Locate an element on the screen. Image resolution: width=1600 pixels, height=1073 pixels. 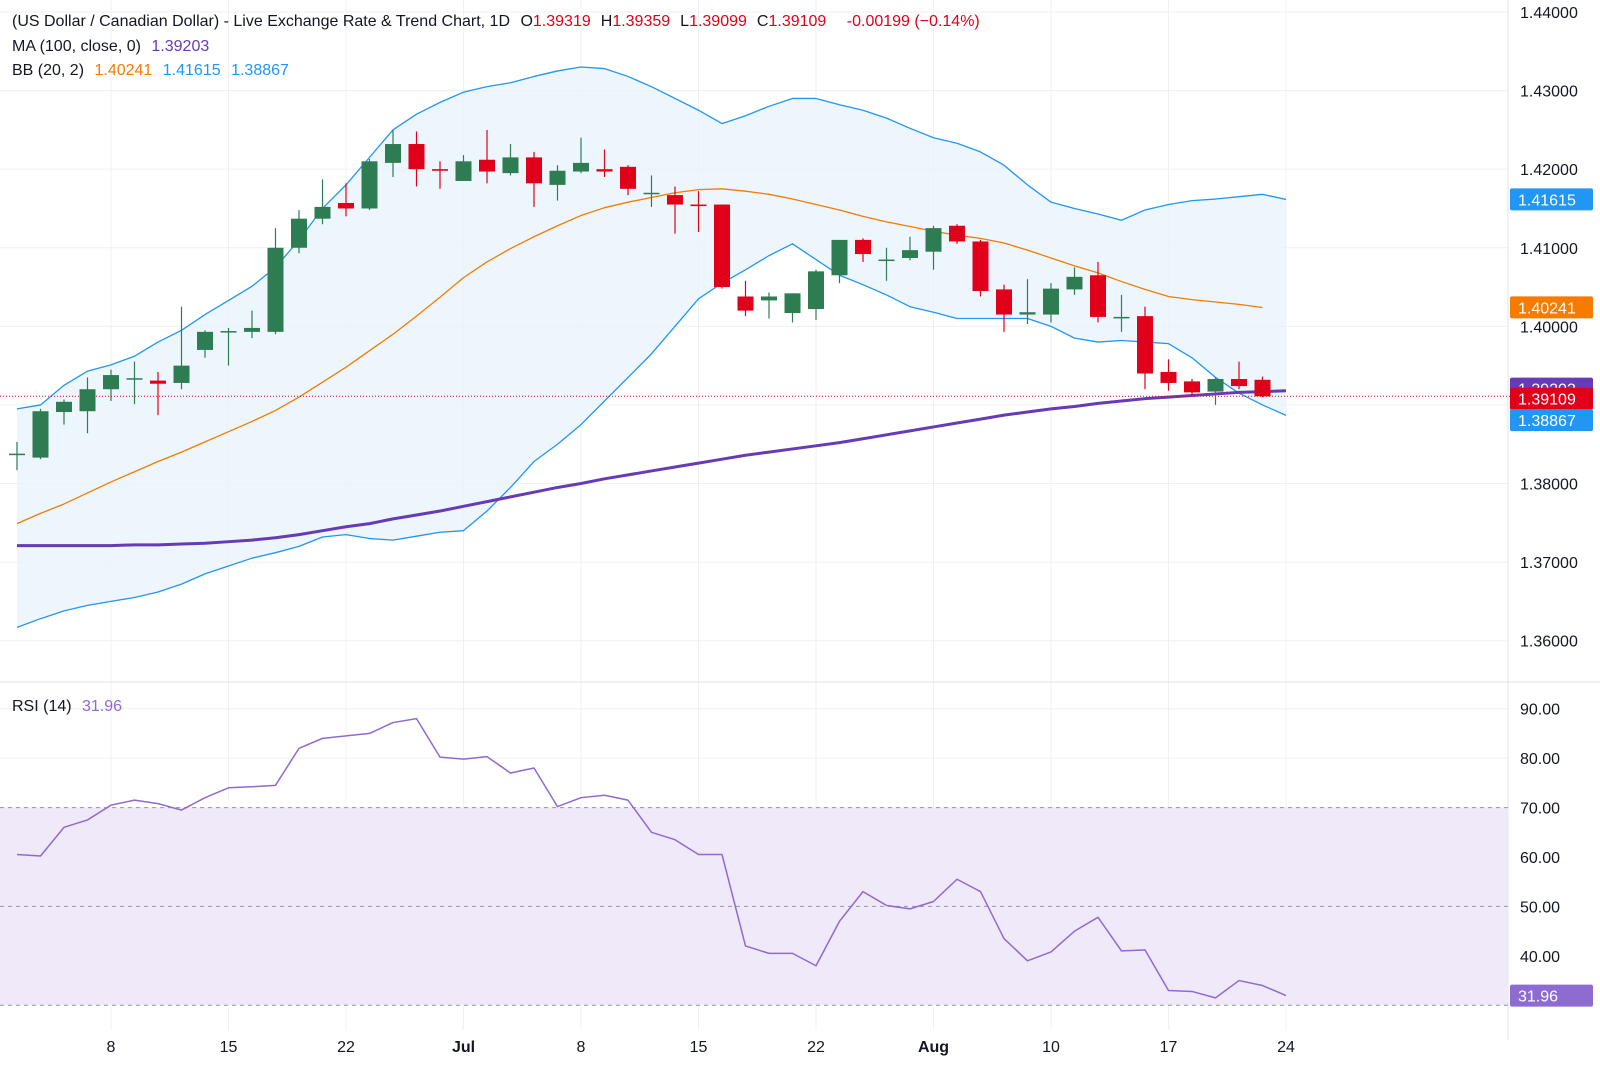
legend-rsi-row: RSI (14) 31.96 is located at coordinates (70, 707).